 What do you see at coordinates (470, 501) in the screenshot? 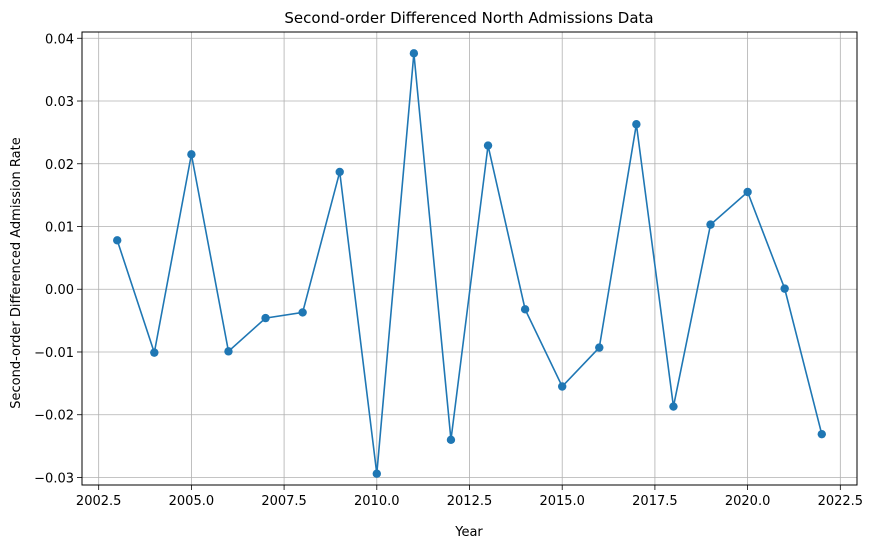
I see `x-tick-label: 2012.5` at bounding box center [470, 501].